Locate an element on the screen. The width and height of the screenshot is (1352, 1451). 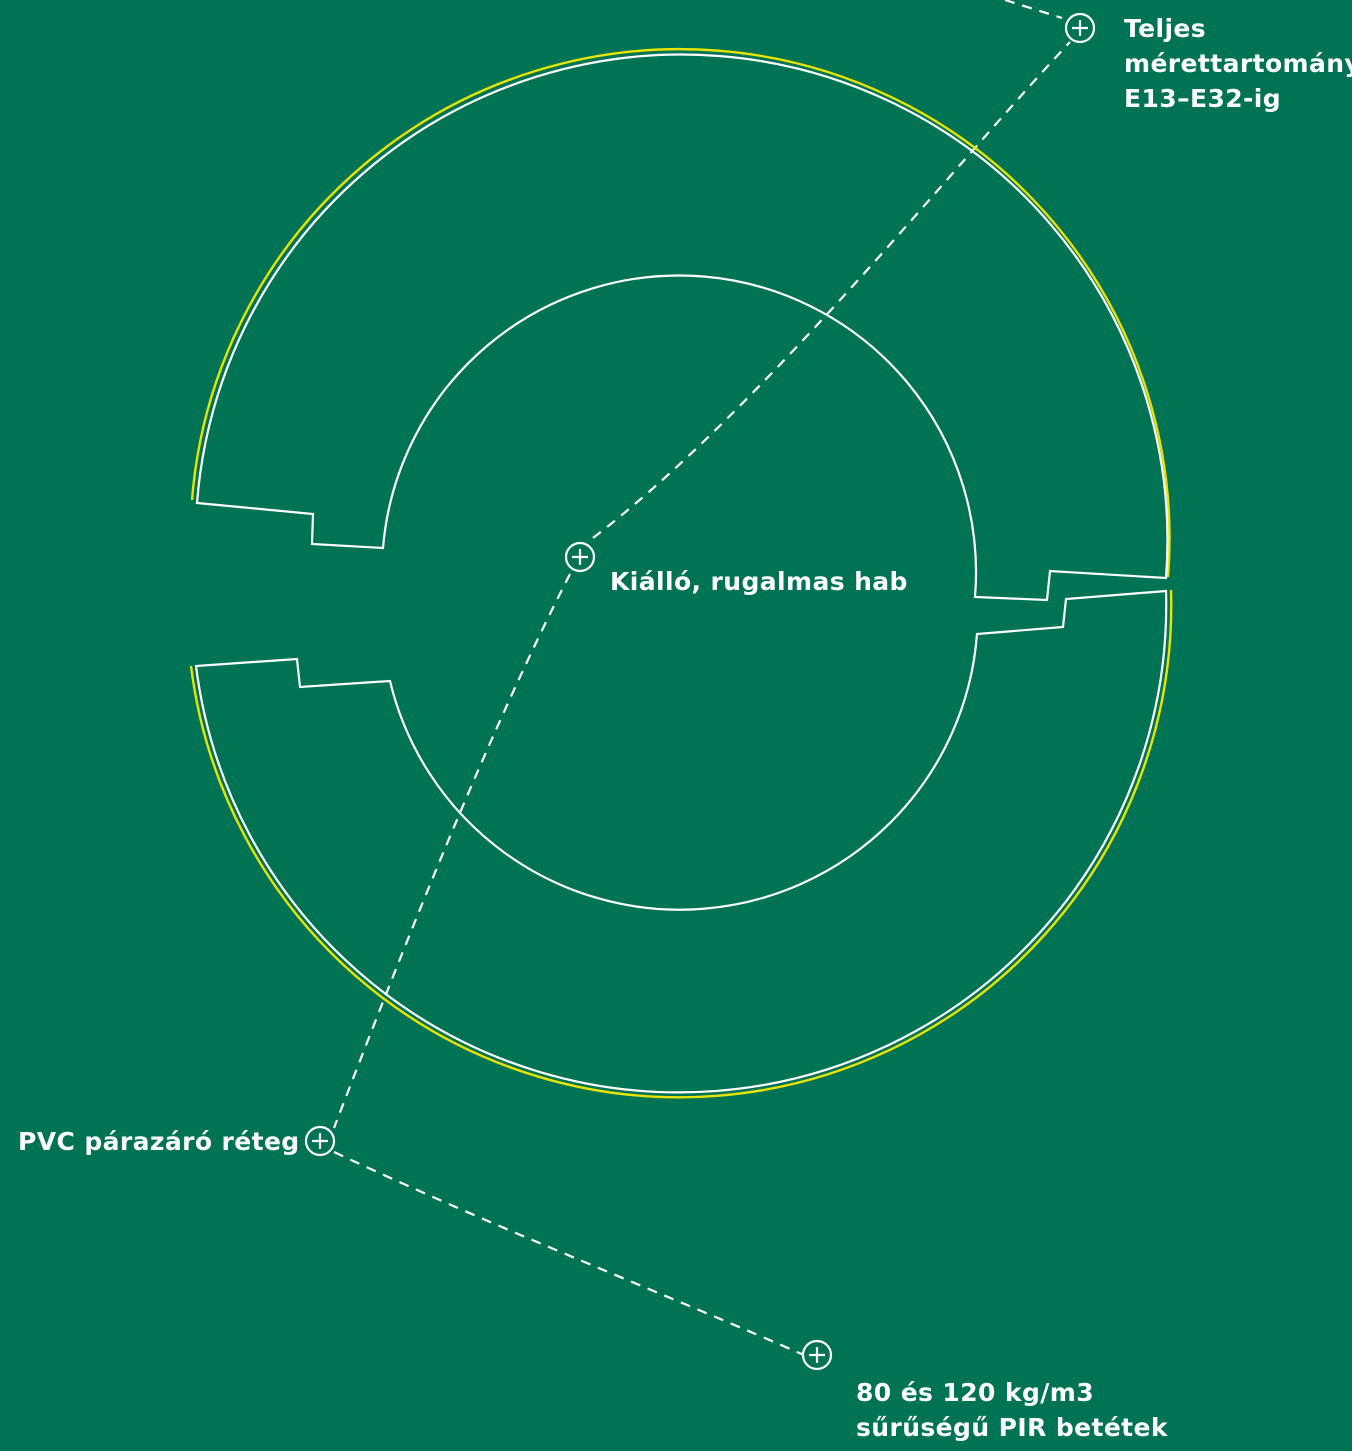
foam-line-1: Kiálló, rugalmas hab is located at coordinates (759, 581).